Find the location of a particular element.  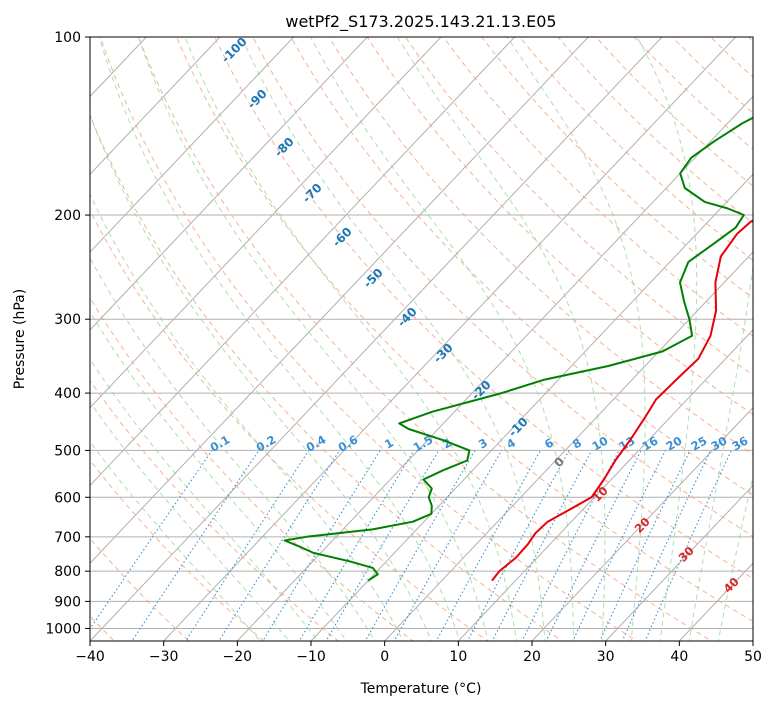

y-axis-ticks: 1000 900 800 700 600 500 400 300 200 100 is located at coordinates (67, 333).